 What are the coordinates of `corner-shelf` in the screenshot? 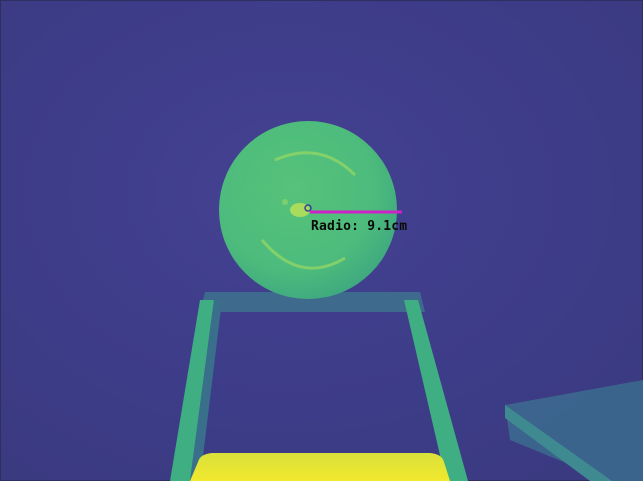 It's located at (574, 430).